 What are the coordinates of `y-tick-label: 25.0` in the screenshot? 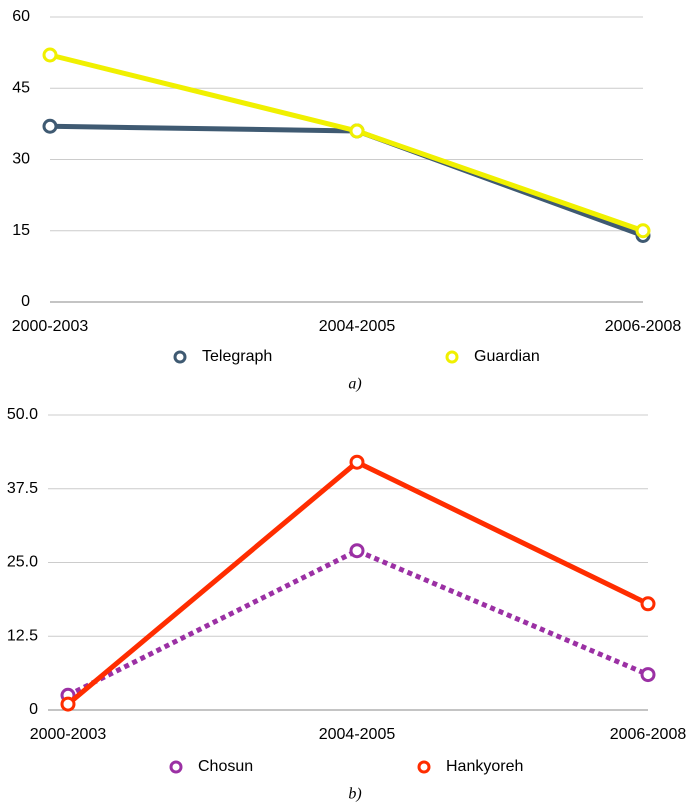 It's located at (22, 562).